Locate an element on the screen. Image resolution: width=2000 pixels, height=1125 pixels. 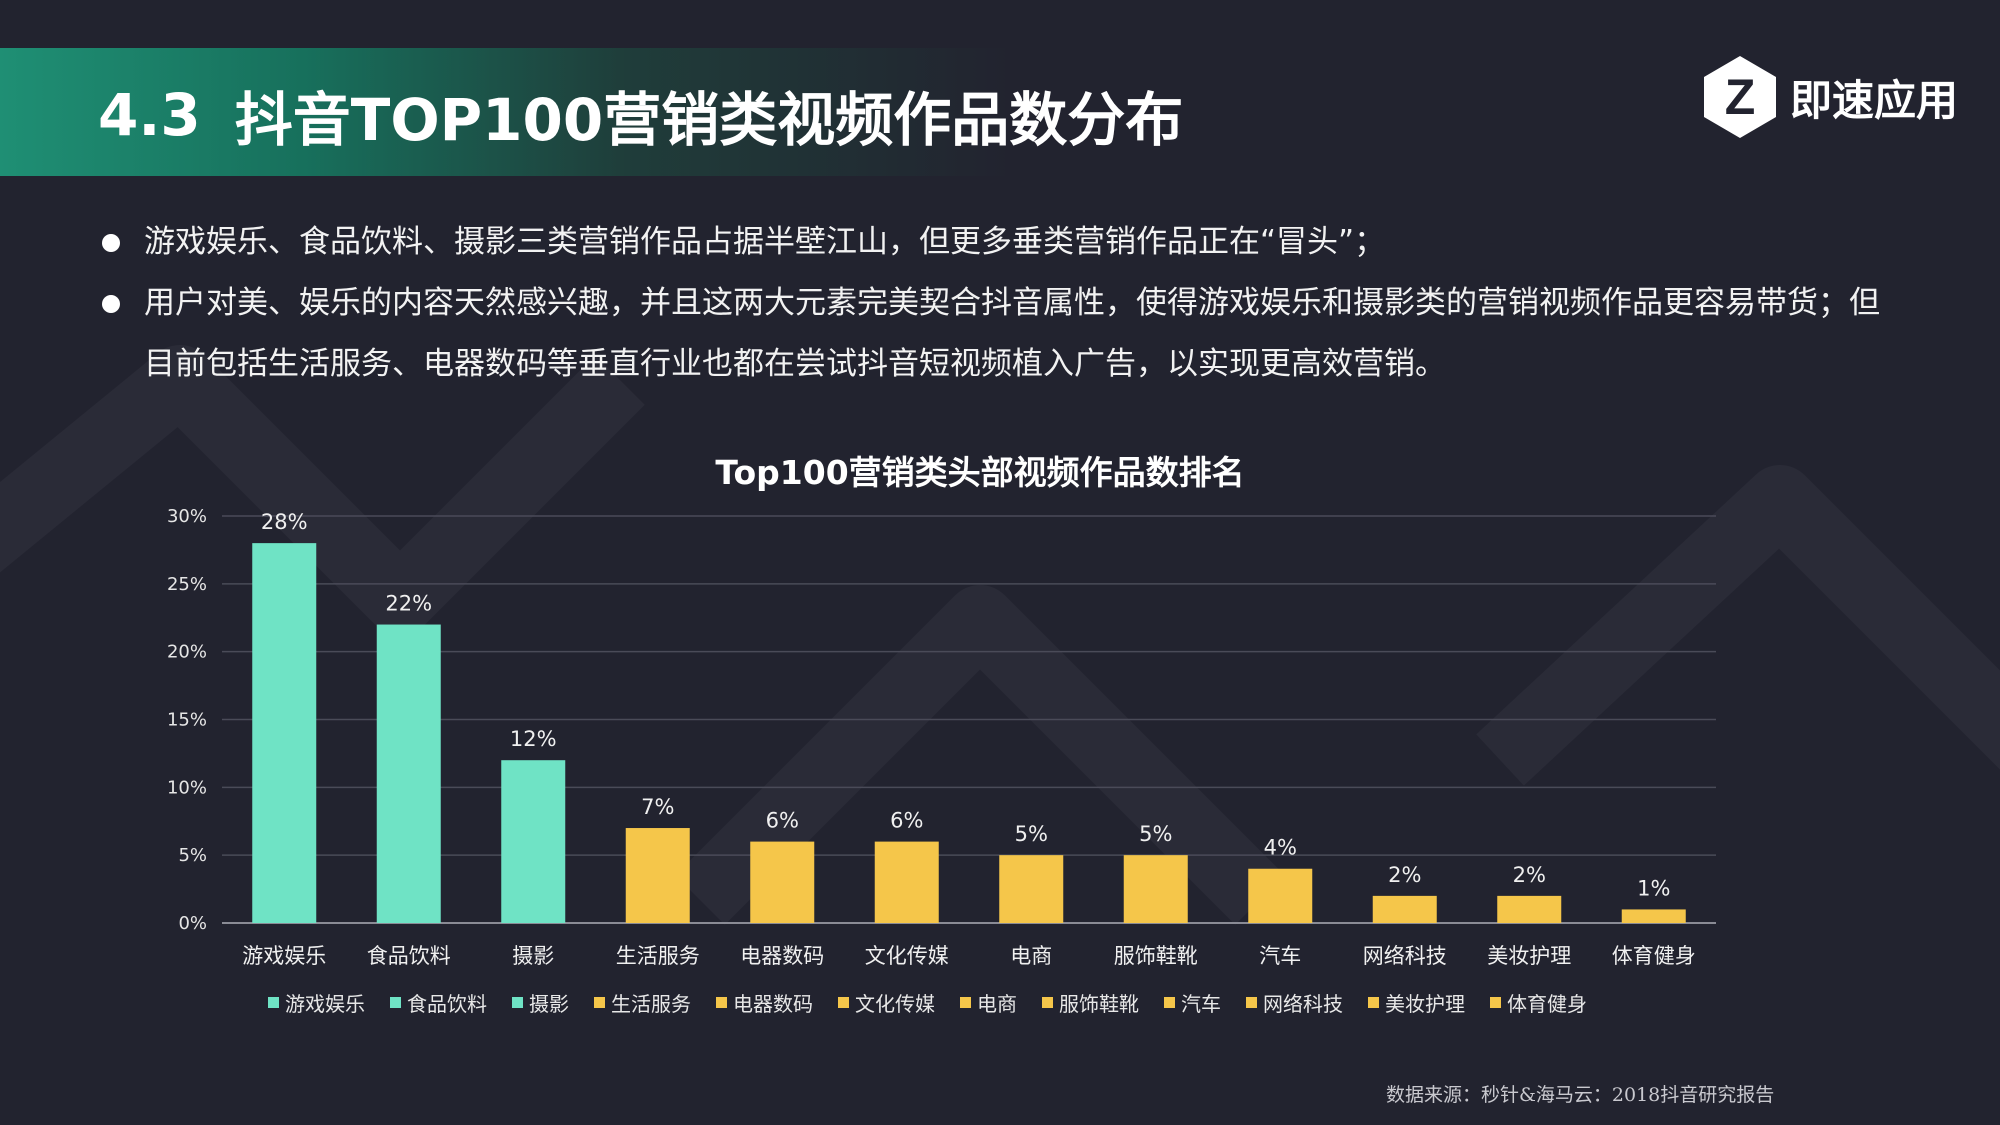
section-number: 4.3 is located at coordinates (149, 115).